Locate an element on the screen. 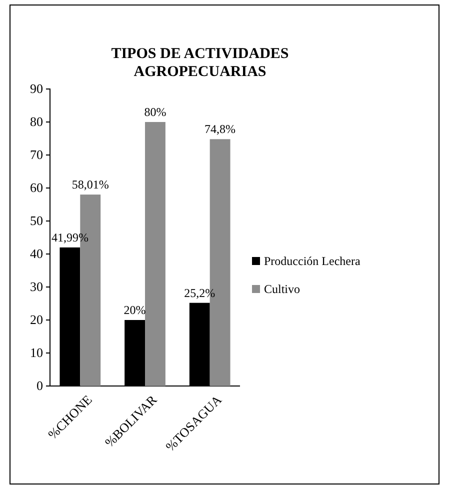 This screenshot has height=492, width=450. data-label: 58,01% is located at coordinates (90, 185).